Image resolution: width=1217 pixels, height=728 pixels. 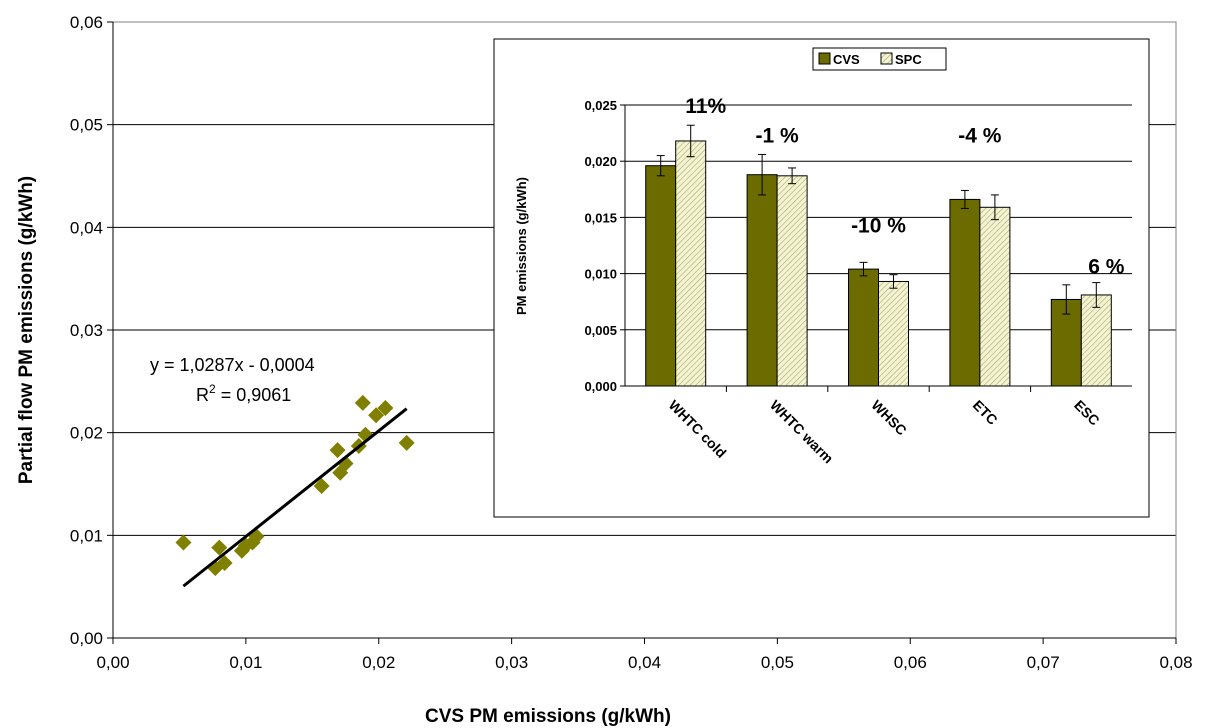 What do you see at coordinates (600, 330) in the screenshot?
I see `inset-y-tick-label: 0,005` at bounding box center [600, 330].